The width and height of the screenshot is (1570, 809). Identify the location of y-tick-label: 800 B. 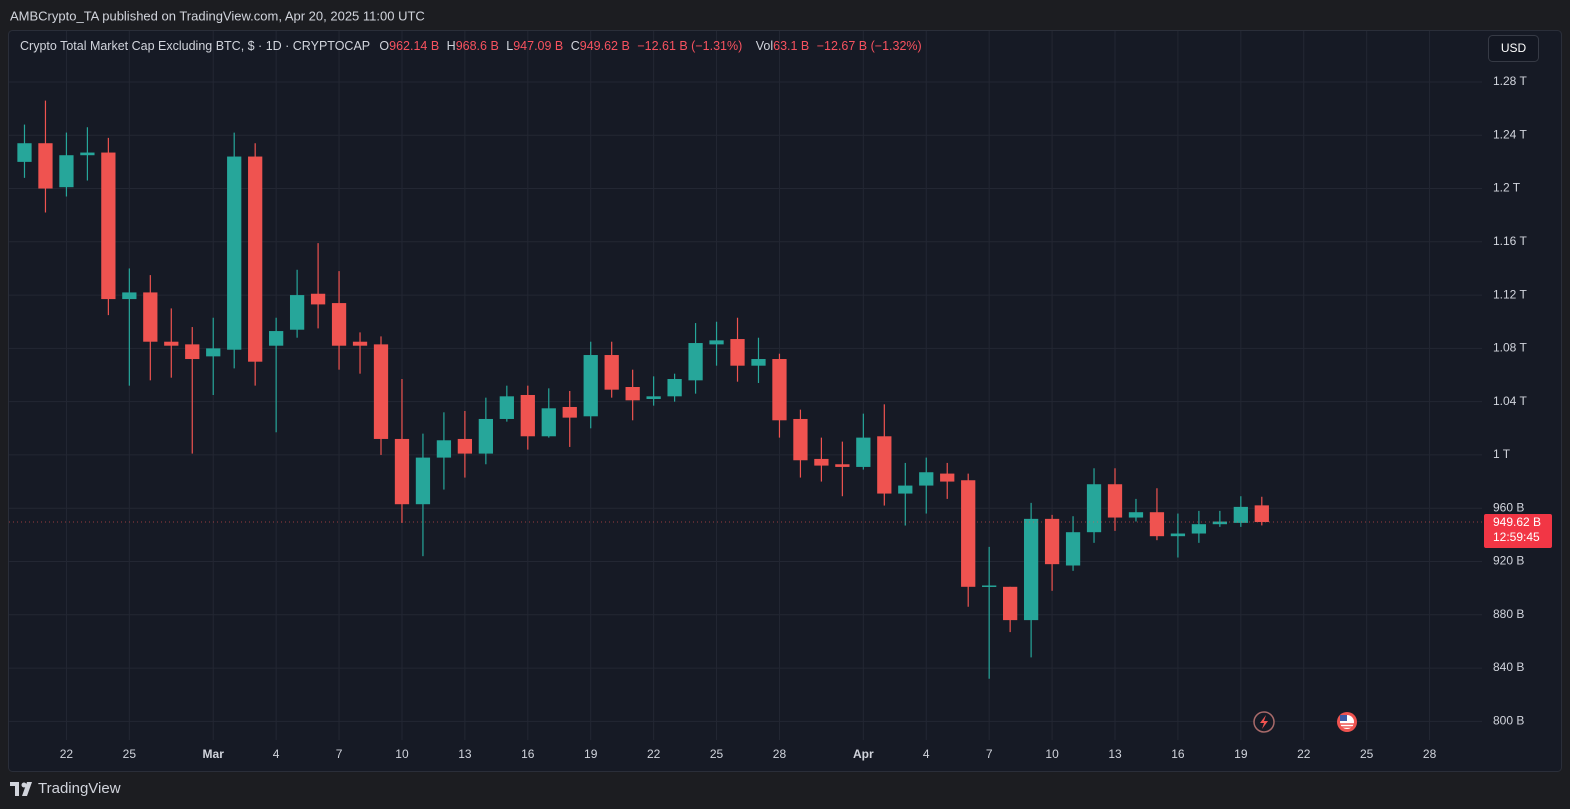
(1508, 721).